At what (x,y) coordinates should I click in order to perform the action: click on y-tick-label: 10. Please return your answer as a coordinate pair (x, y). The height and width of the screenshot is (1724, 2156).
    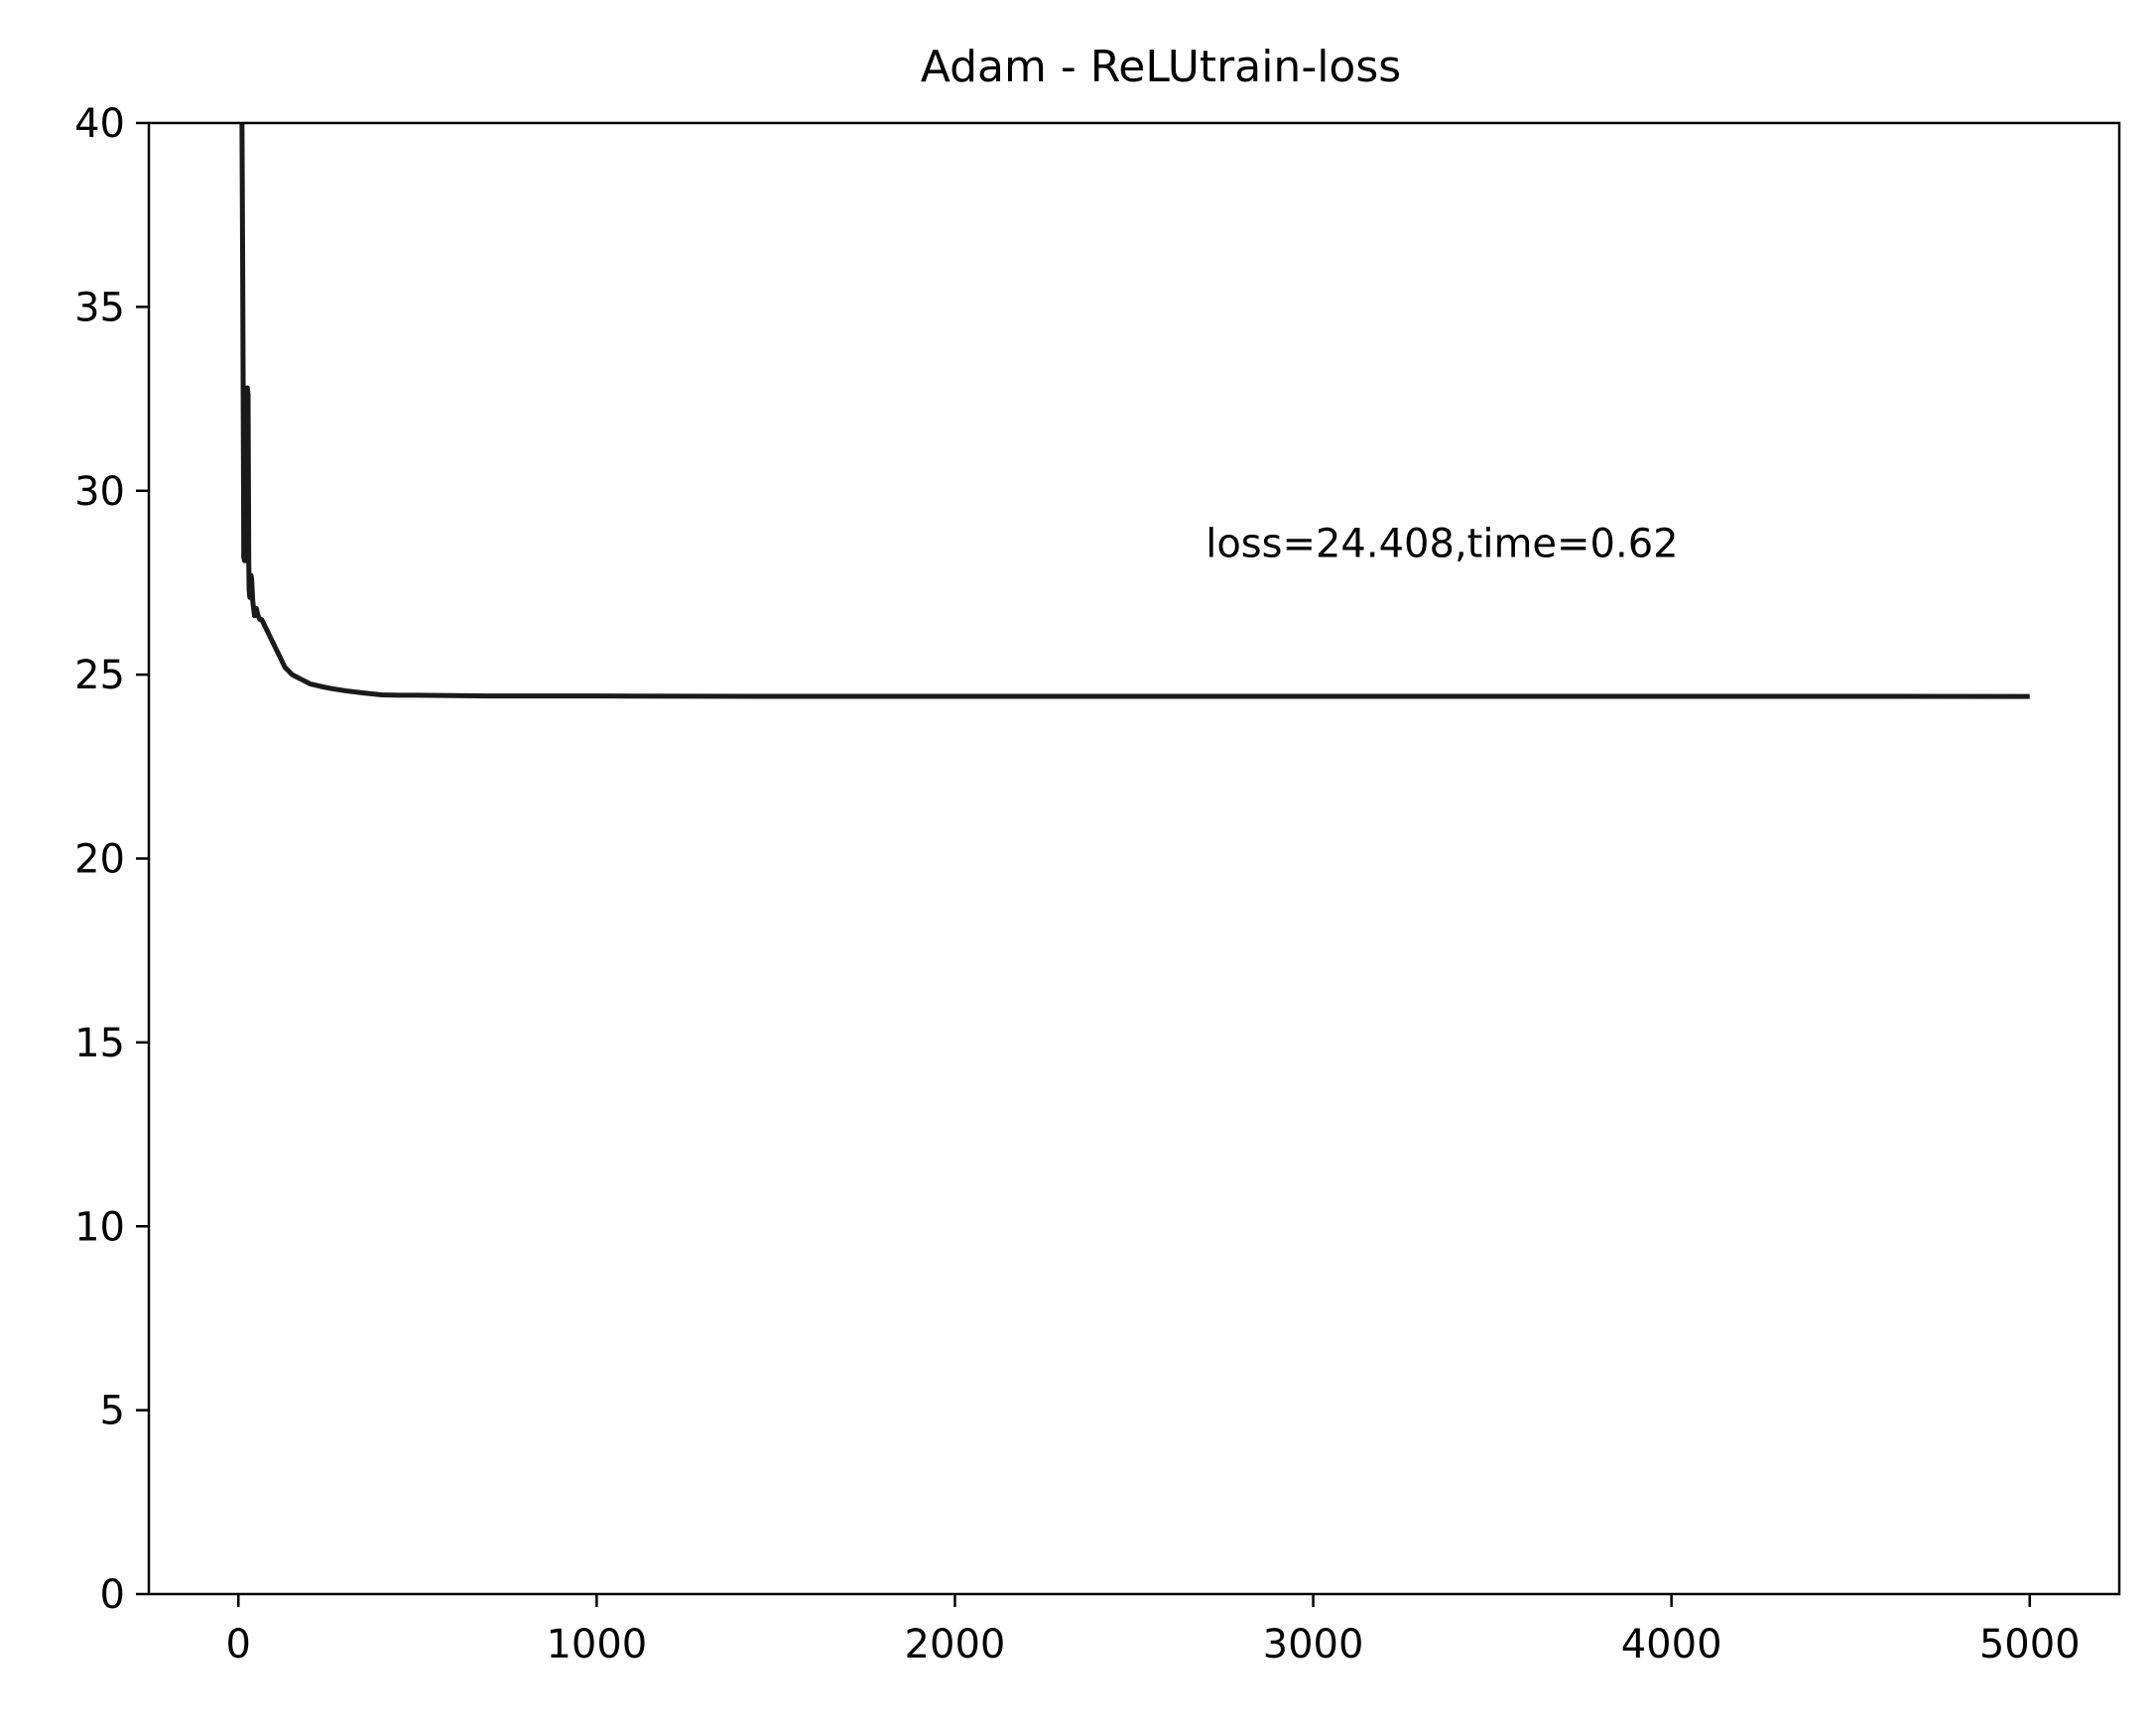
    Looking at the image, I should click on (99, 1227).